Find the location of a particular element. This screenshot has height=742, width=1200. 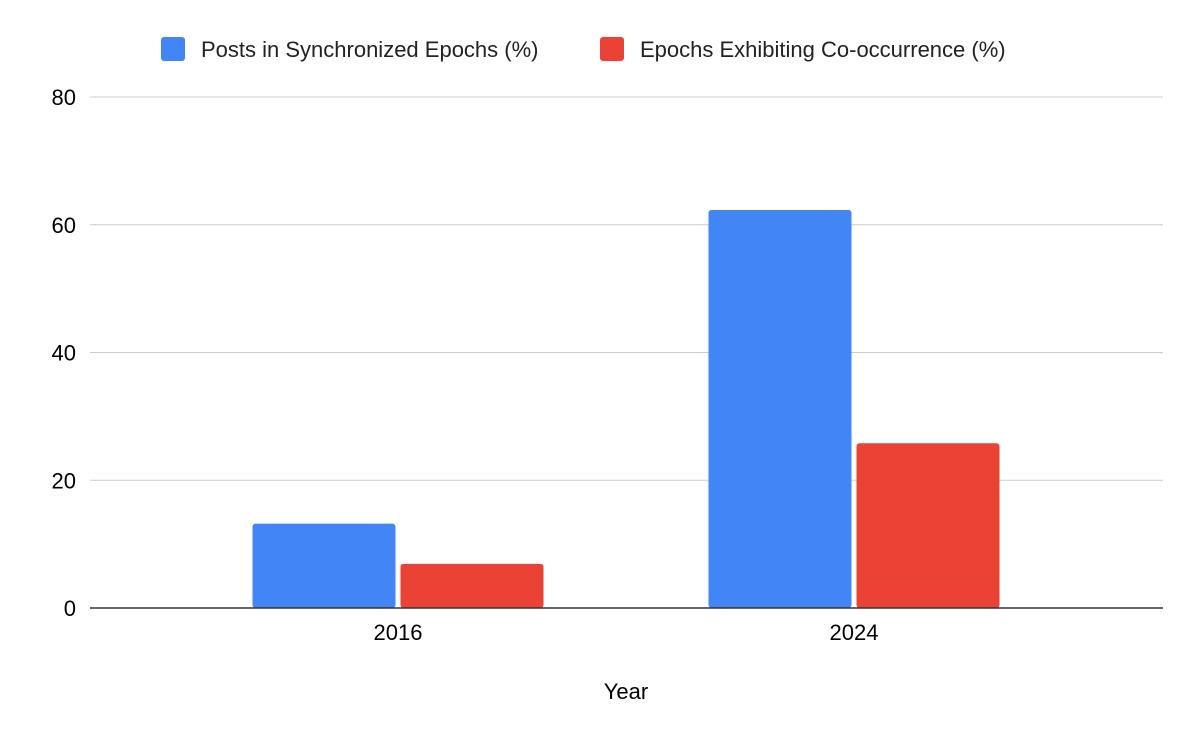

x-axis-title: Year is located at coordinates (626, 691).